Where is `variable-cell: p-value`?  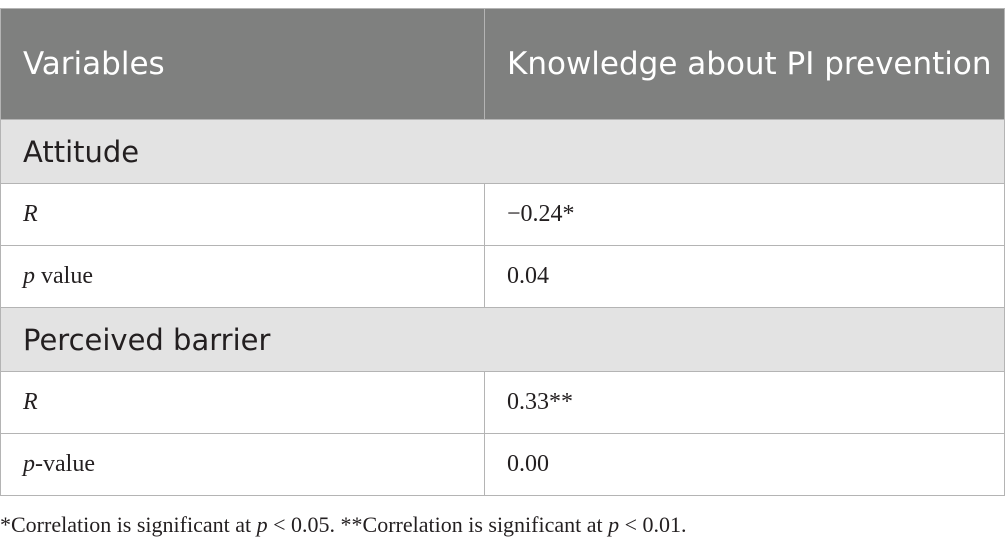 variable-cell: p-value is located at coordinates (242, 464).